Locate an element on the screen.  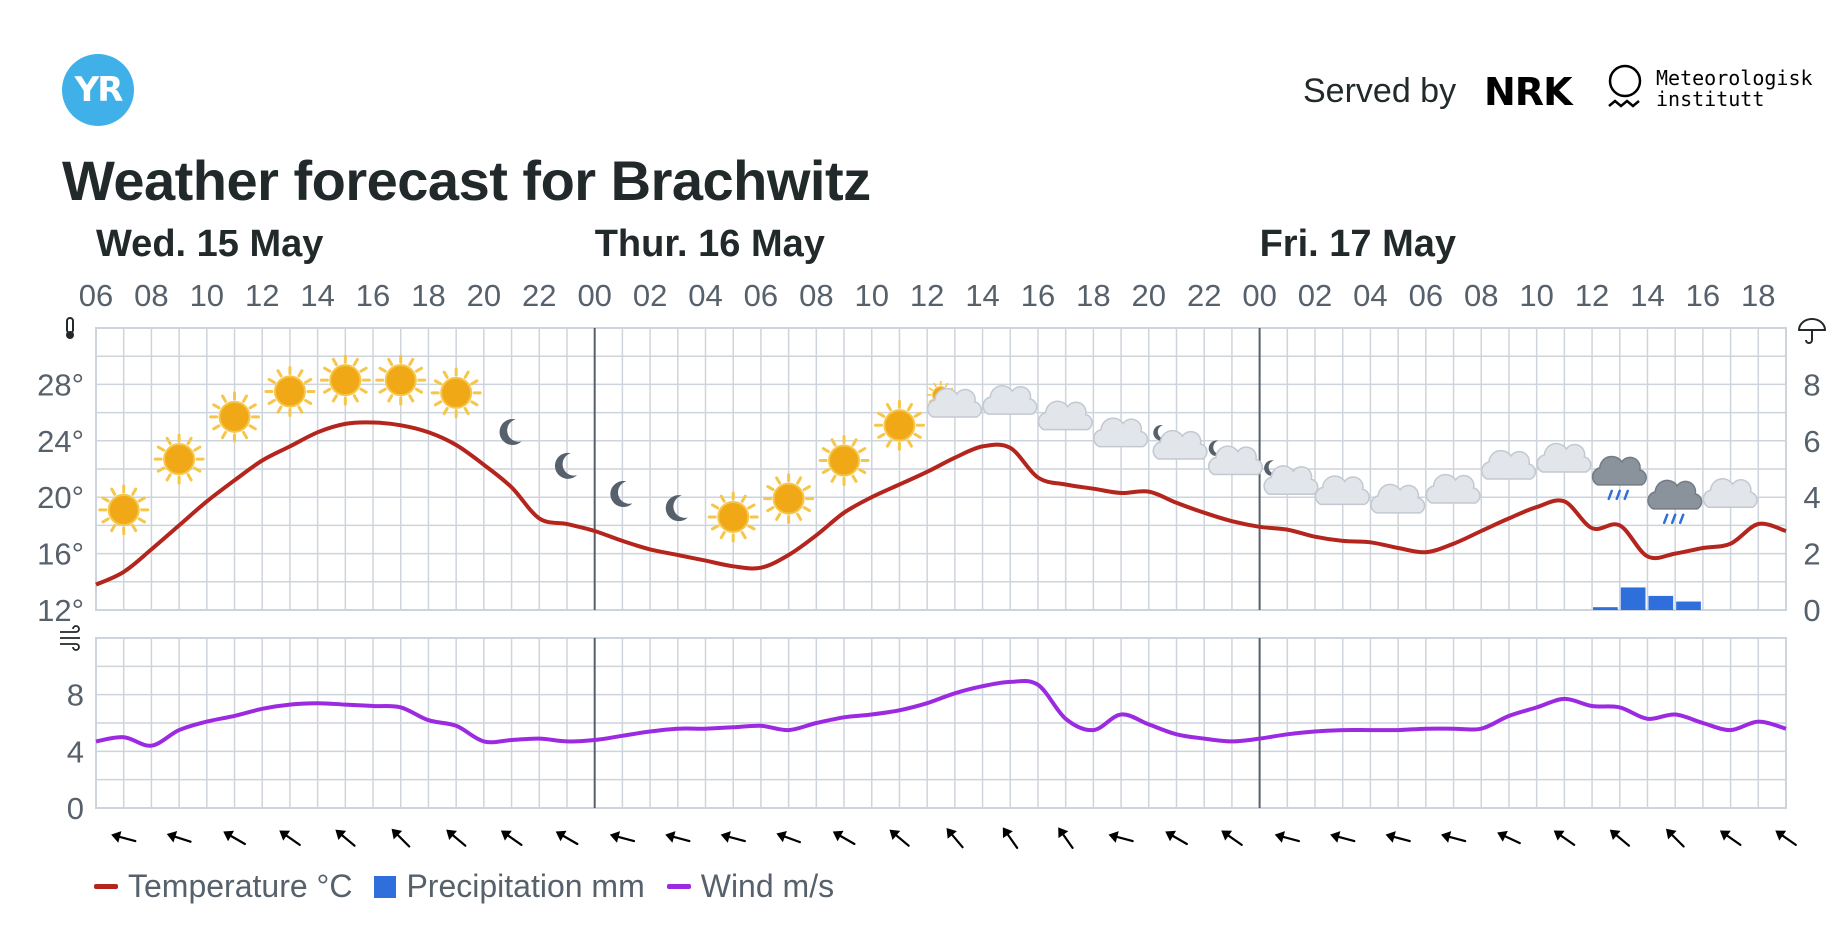
day-label: Thur. 16 May is located at coordinates (710, 244).